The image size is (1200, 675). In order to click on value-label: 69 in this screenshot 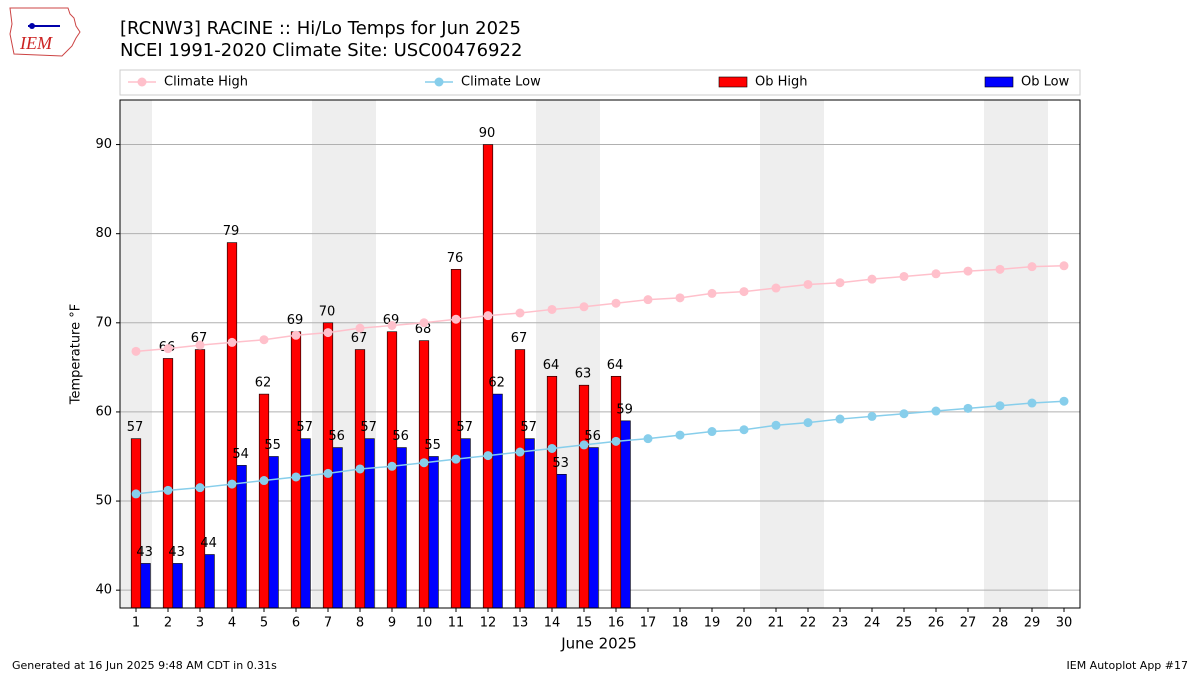, I will do `click(295, 320)`.